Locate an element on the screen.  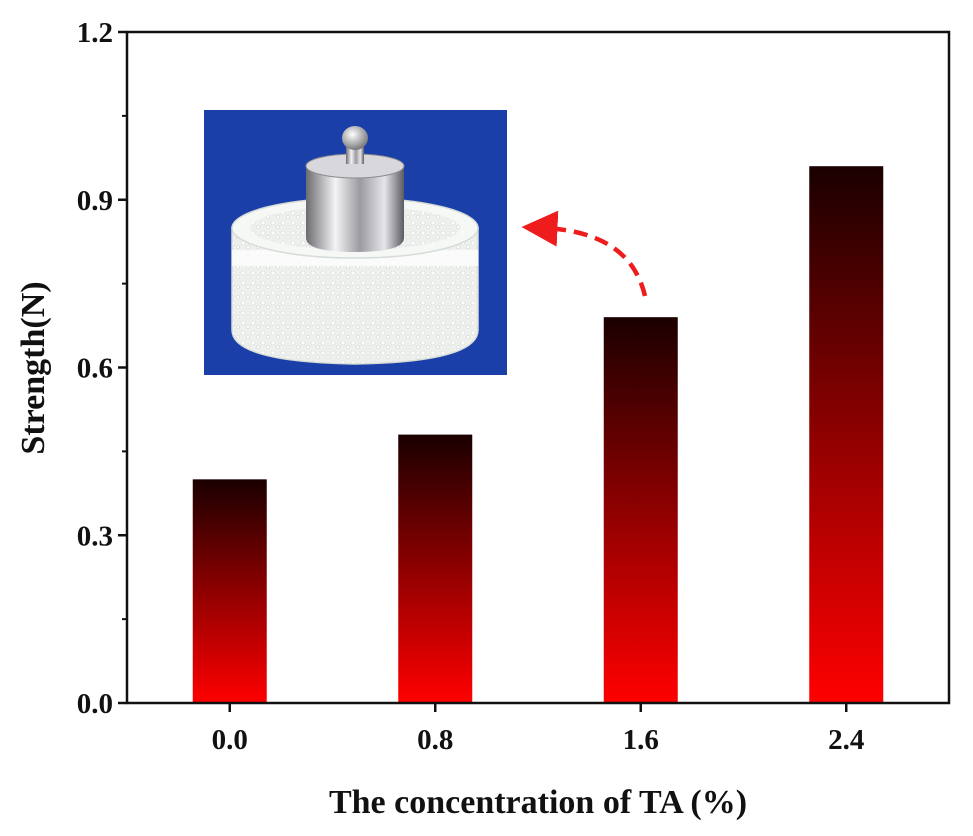
y-tick-label: 0.9 is located at coordinates (95, 201).